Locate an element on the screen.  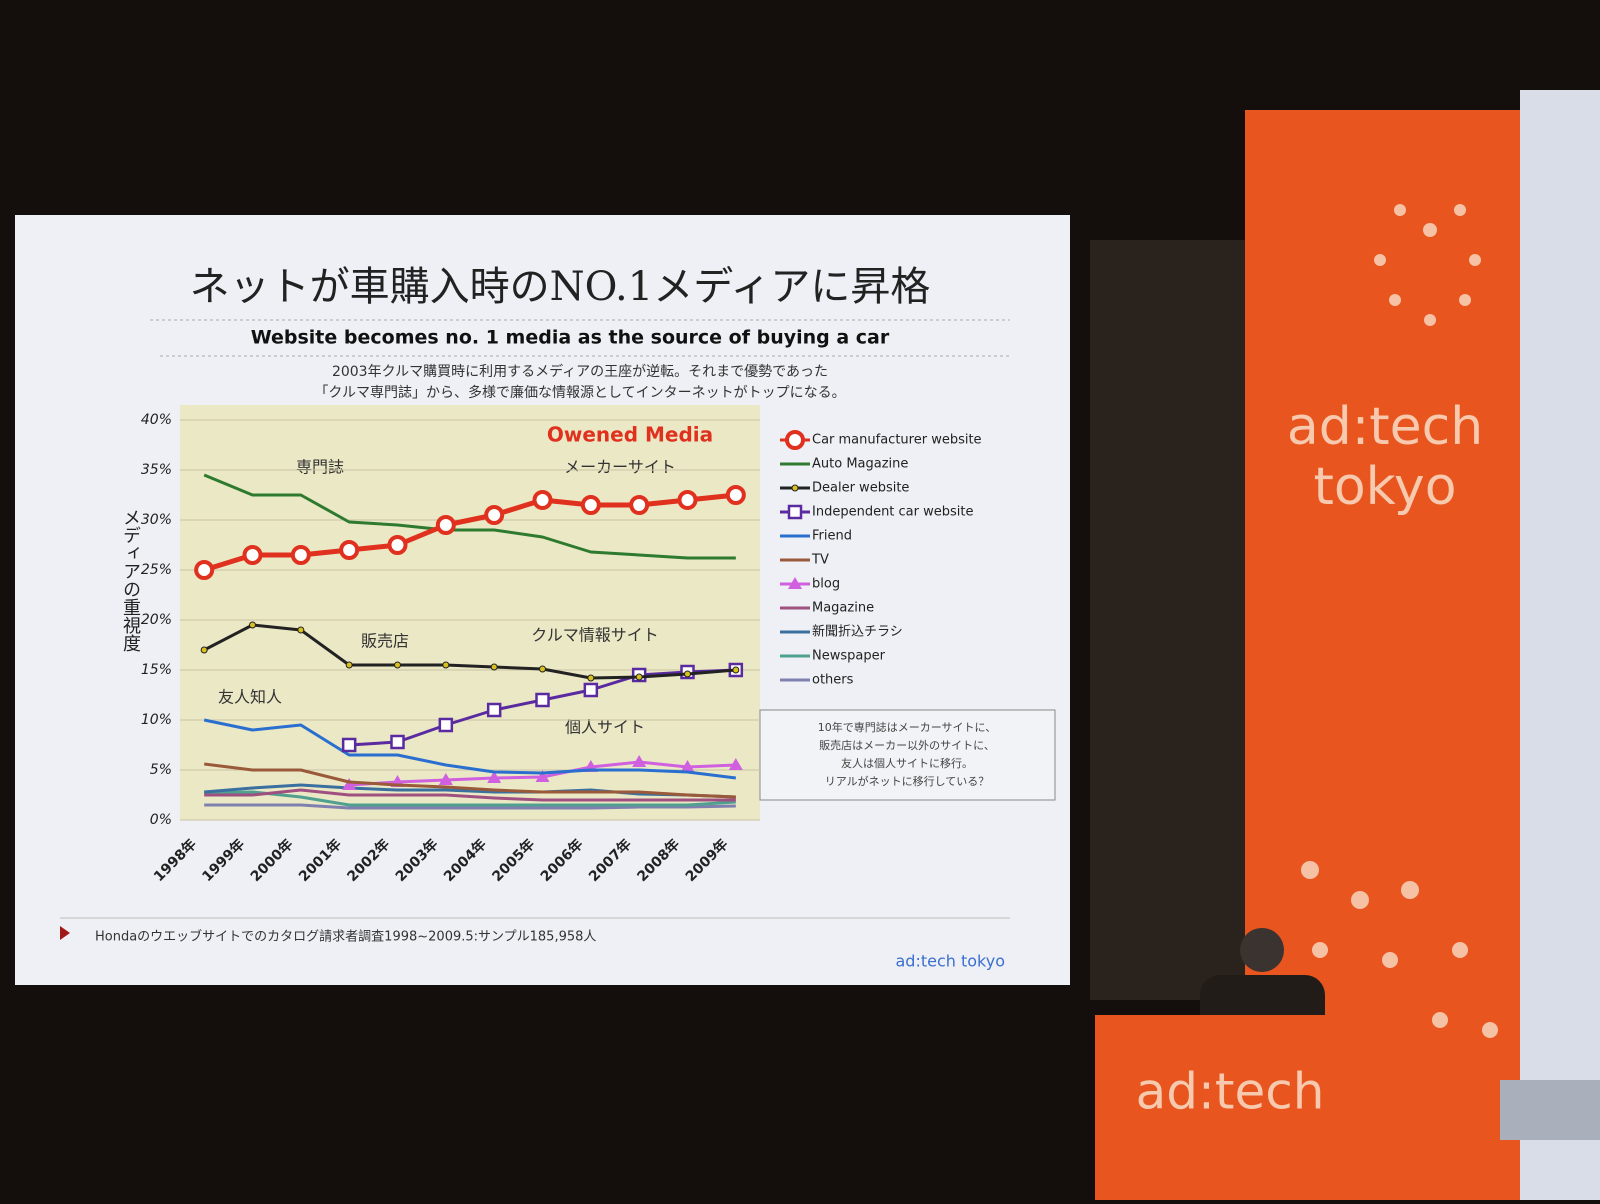
legend-label: blog is located at coordinates (826, 584).